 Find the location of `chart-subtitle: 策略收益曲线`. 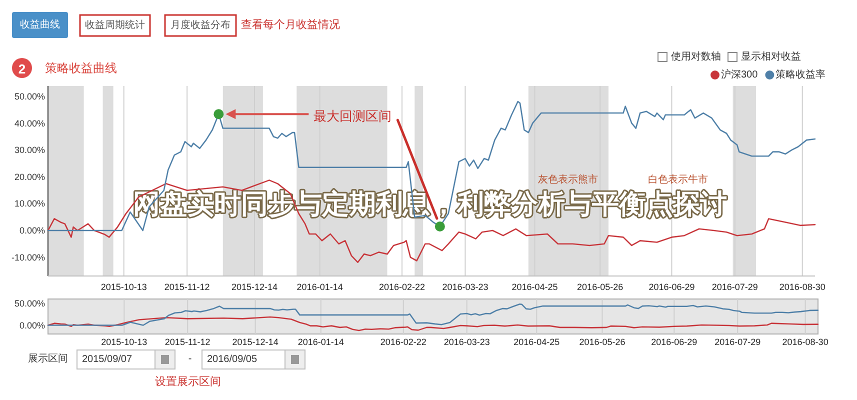

chart-subtitle: 策略收益曲线 is located at coordinates (81, 68).